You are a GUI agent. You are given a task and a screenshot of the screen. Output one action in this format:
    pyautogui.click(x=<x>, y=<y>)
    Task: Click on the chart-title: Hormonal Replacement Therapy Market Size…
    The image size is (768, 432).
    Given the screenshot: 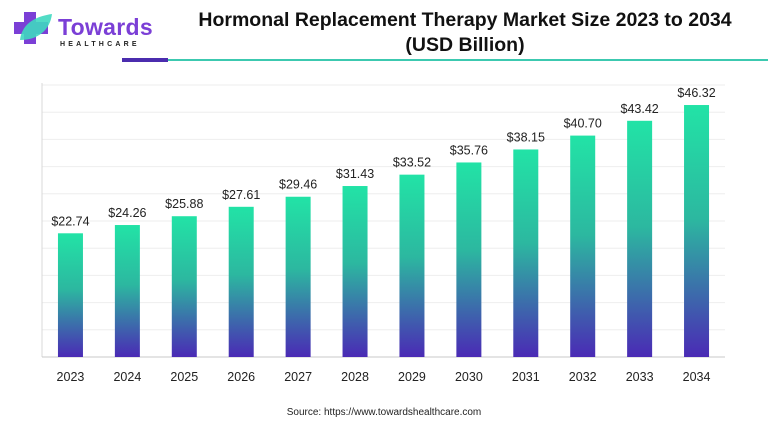 What is the action you would take?
    pyautogui.click(x=465, y=33)
    